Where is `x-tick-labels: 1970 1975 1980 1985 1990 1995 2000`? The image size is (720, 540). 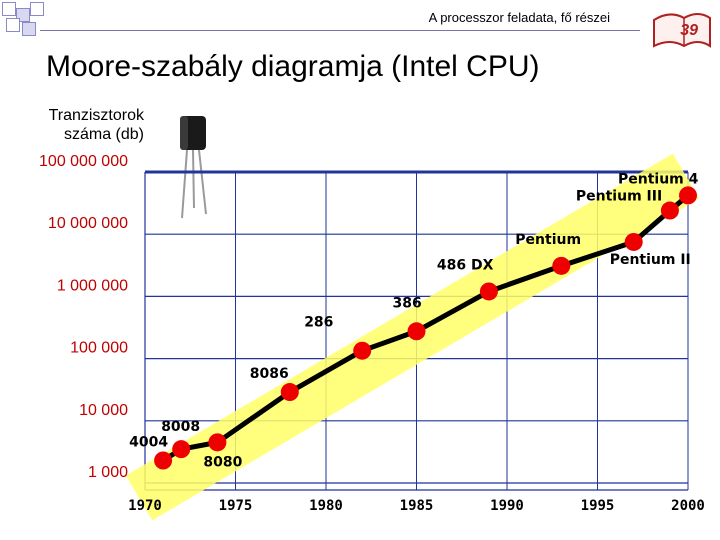 x-tick-labels: 1970 1975 1980 1985 1990 1995 2000 is located at coordinates (416, 506).